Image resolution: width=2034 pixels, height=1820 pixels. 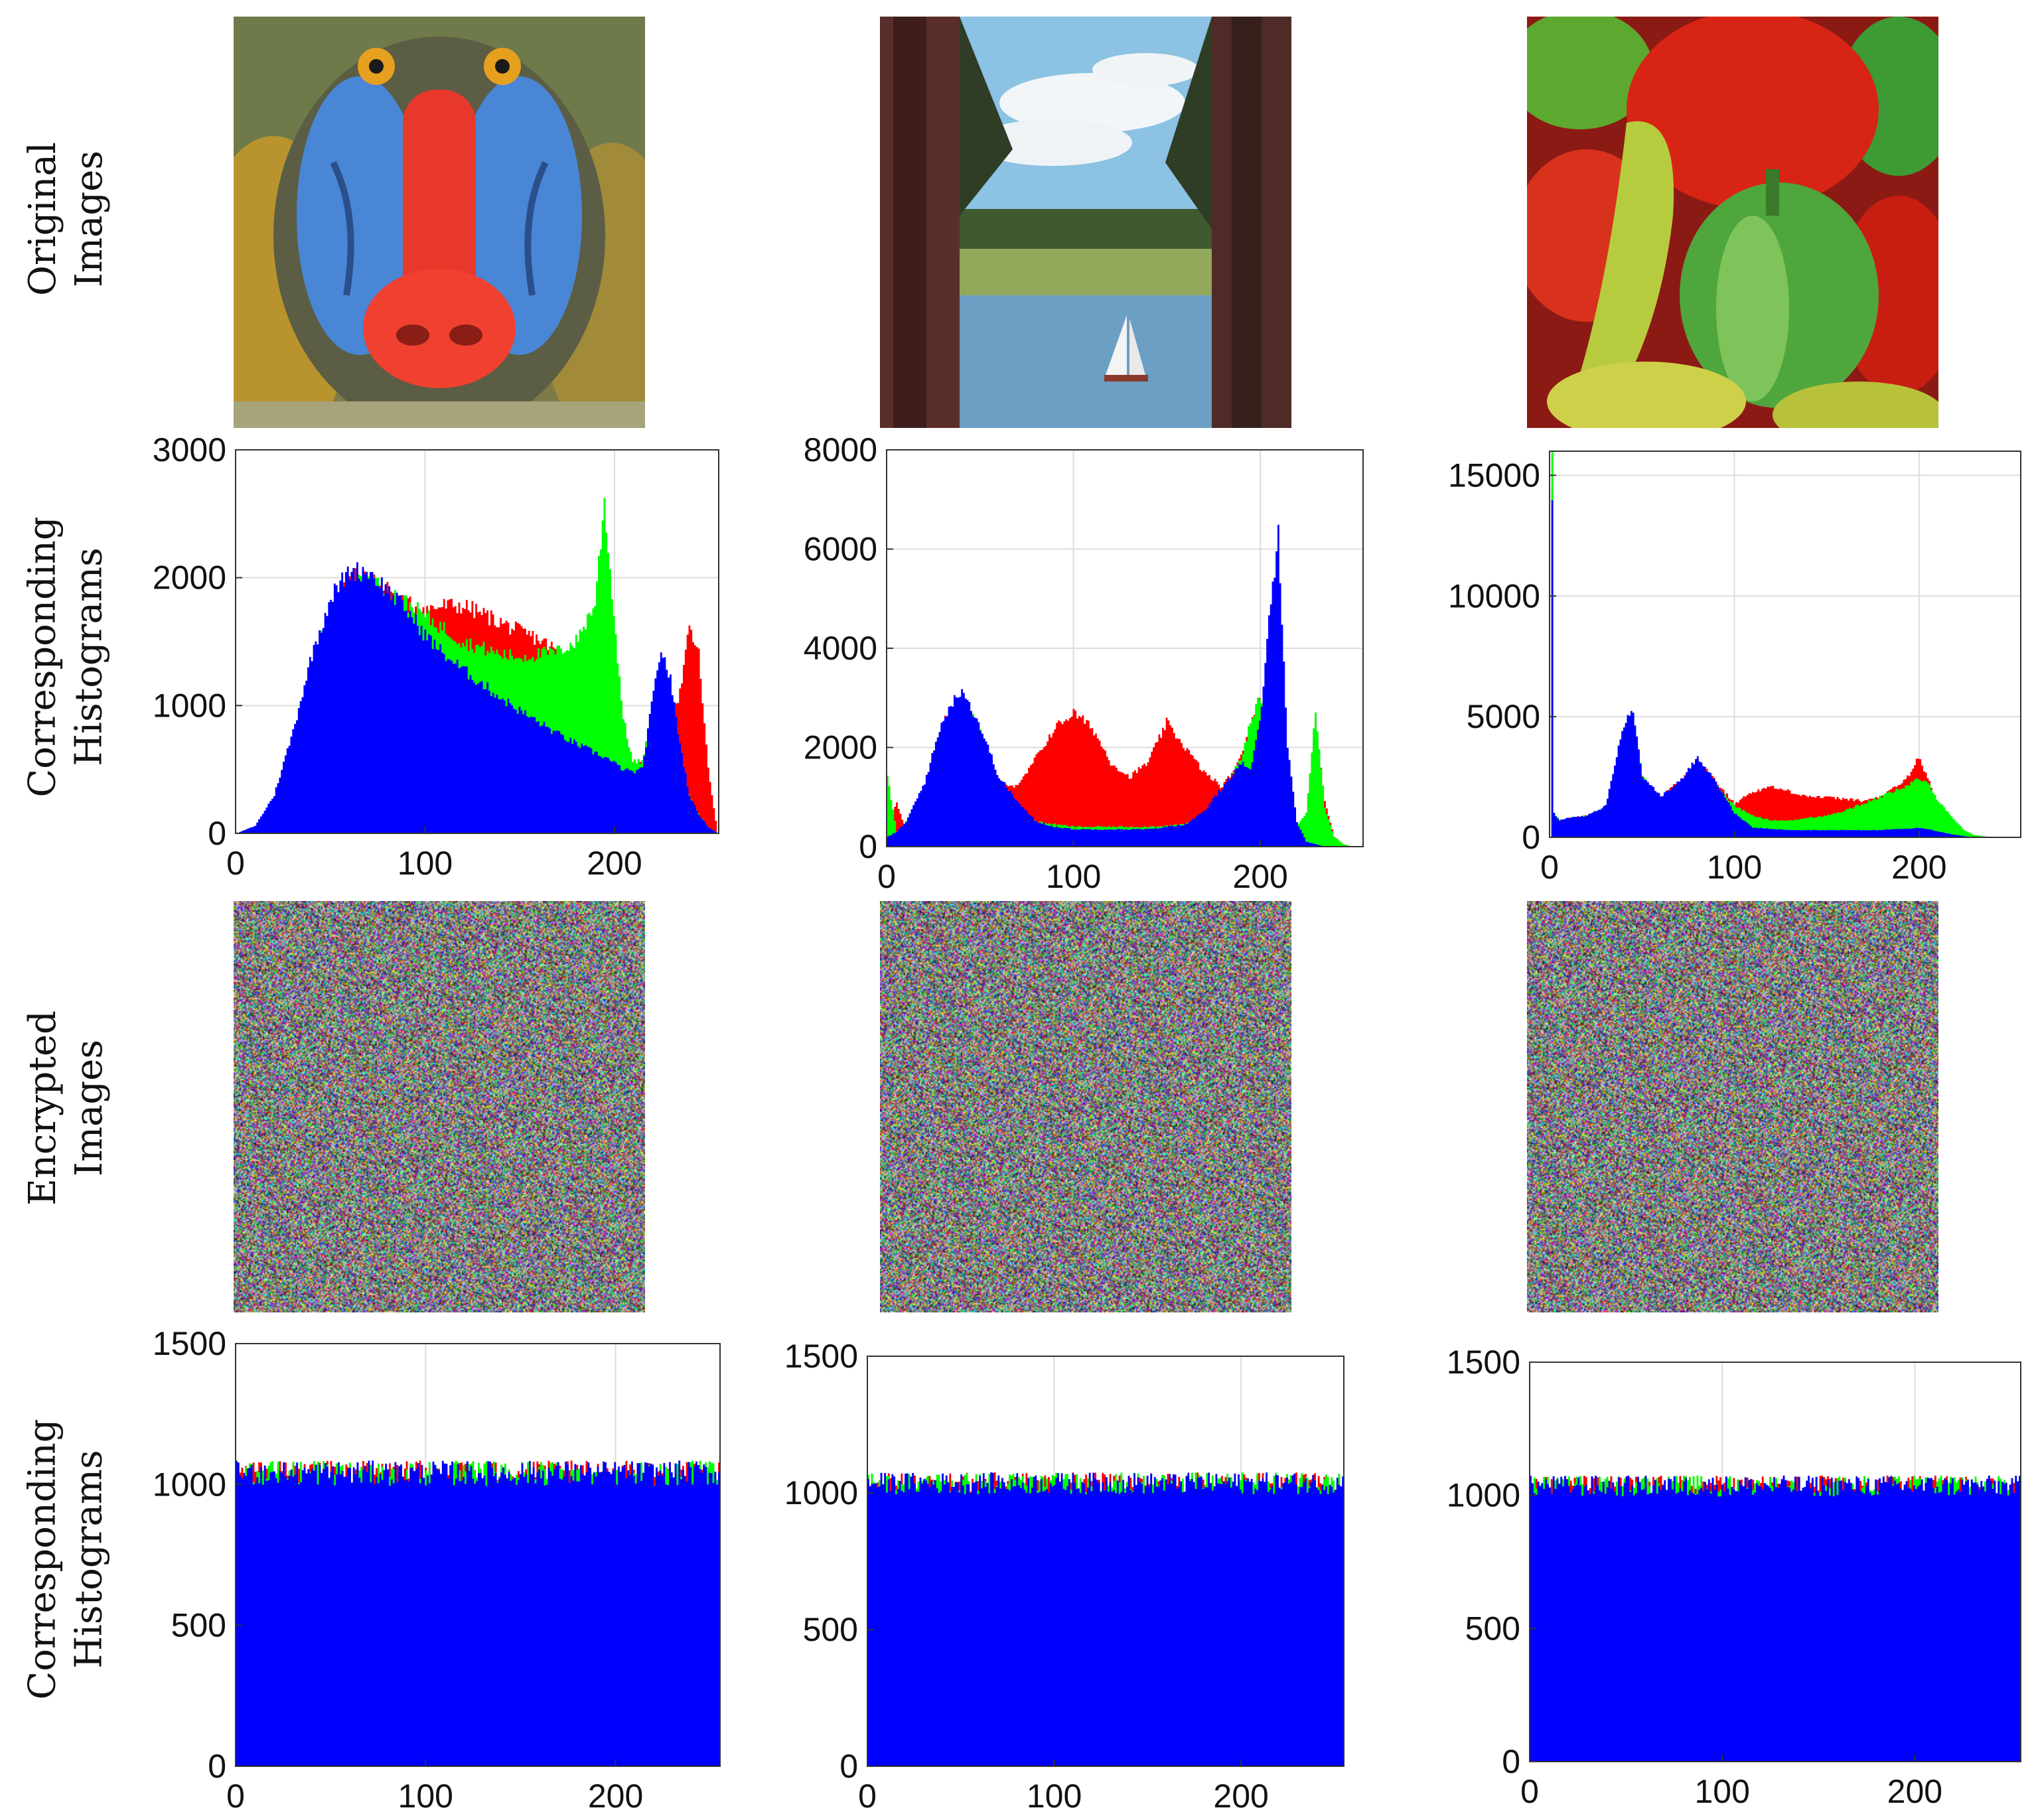 What do you see at coordinates (1494, 595) in the screenshot?
I see `y-tick-label: 10000` at bounding box center [1494, 595].